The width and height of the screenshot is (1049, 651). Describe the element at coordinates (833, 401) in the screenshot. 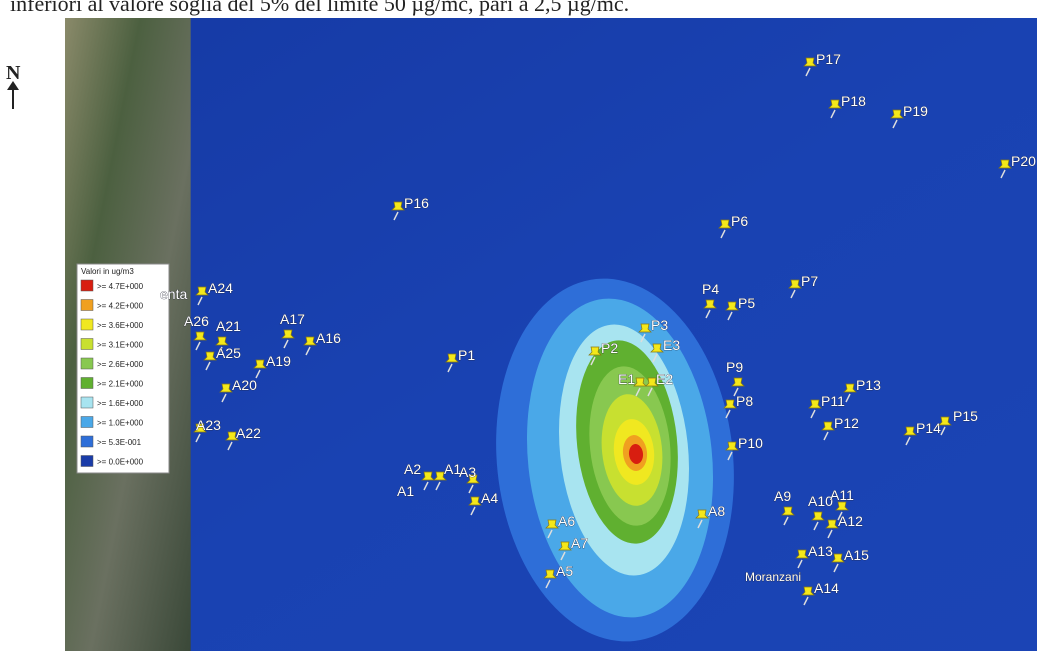

I see `pin-label: P11` at that location.